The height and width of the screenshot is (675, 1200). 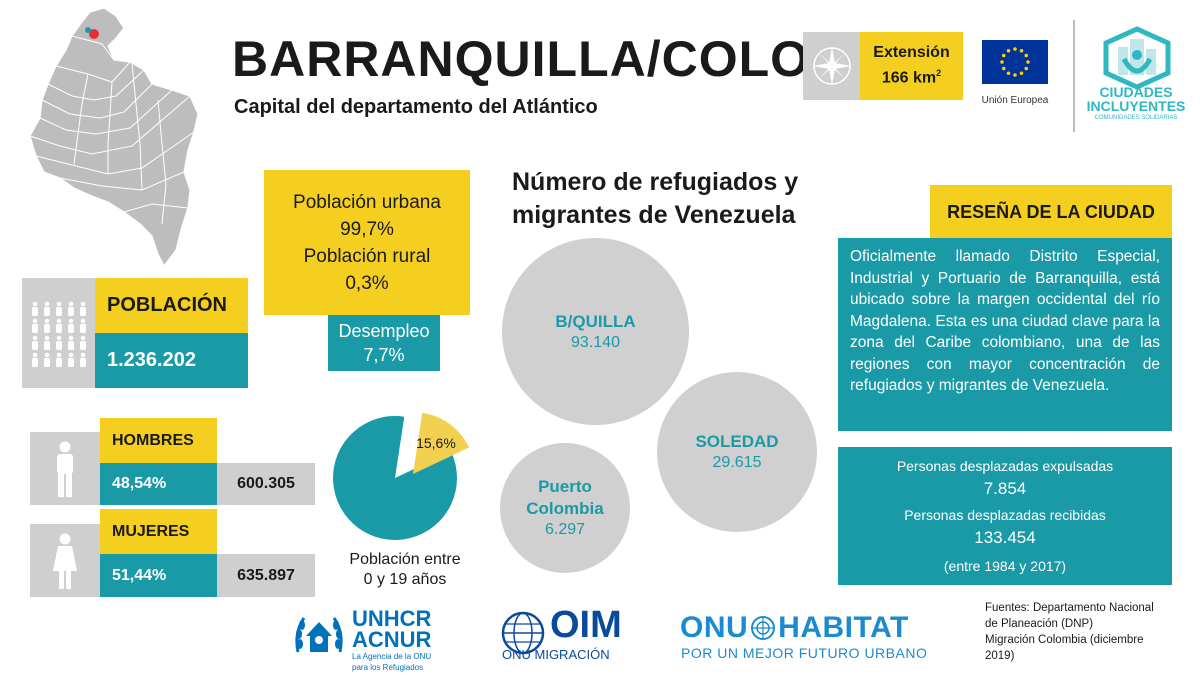 I want to click on poblacion-icon-box, so click(x=58, y=333).